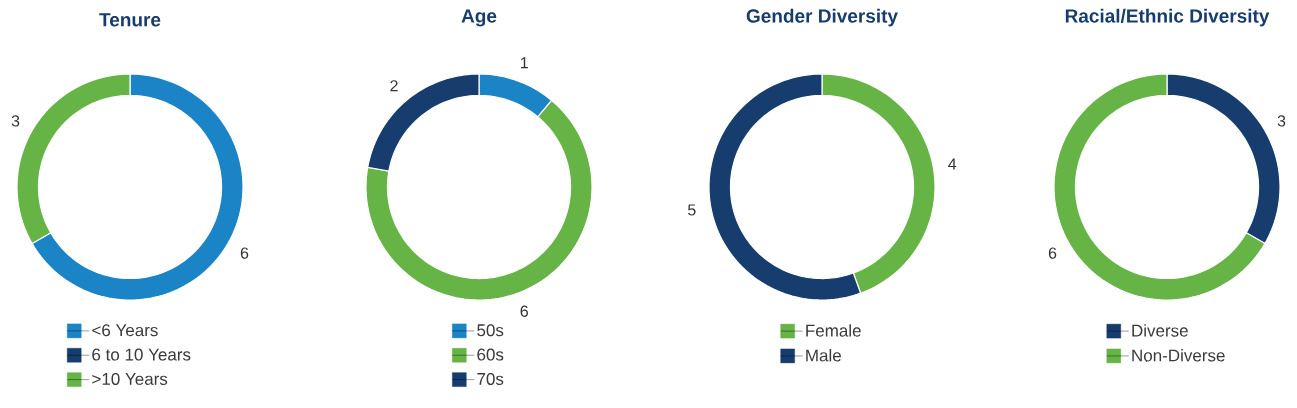 Image resolution: width=1297 pixels, height=408 pixels. I want to click on legend-label: 6 to 10 Years, so click(141, 354).